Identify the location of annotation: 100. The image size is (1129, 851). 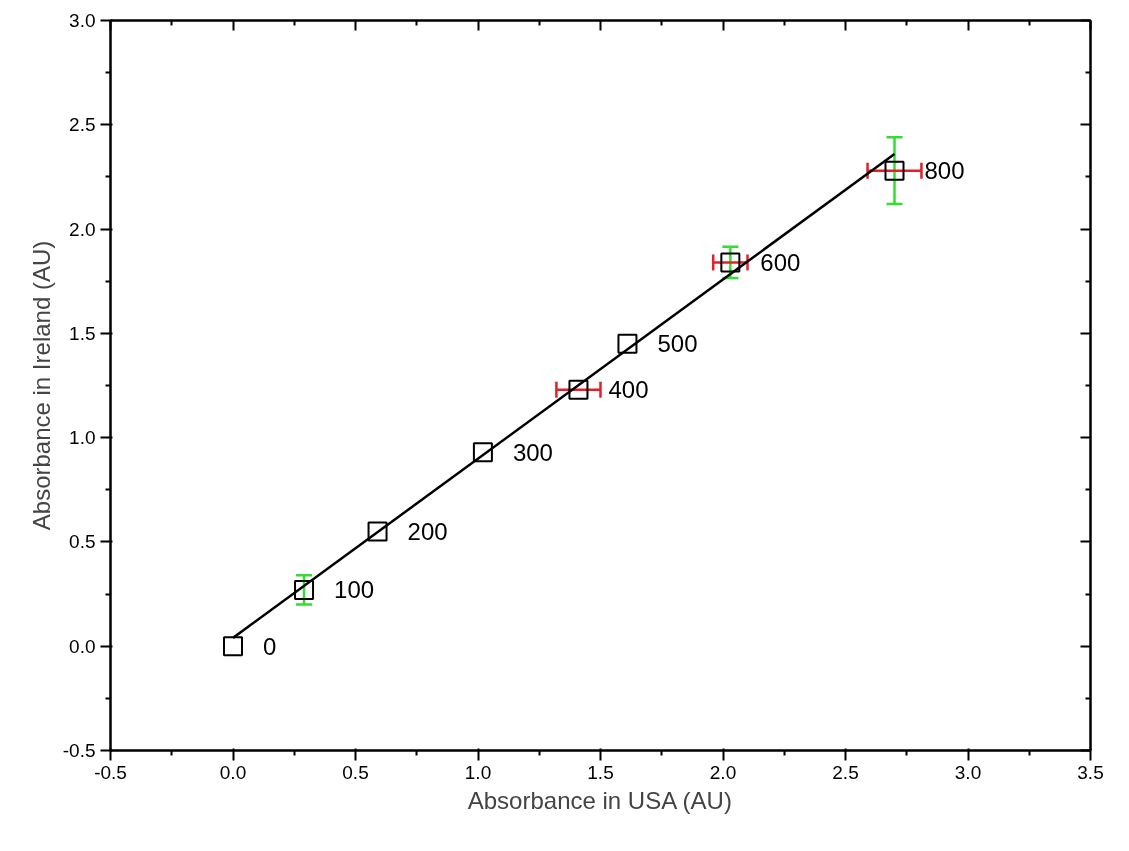
(354, 590).